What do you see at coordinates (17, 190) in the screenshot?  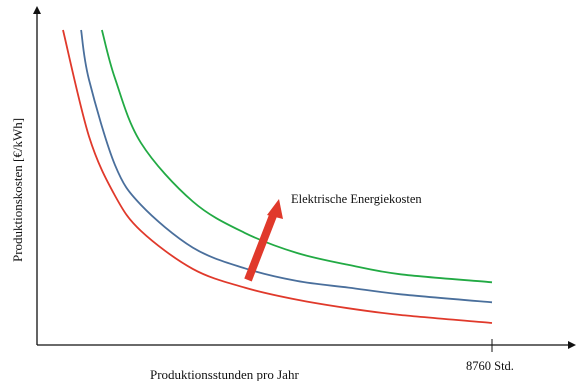 I see `y-axis-label: Produktionskosten [€/kWh]` at bounding box center [17, 190].